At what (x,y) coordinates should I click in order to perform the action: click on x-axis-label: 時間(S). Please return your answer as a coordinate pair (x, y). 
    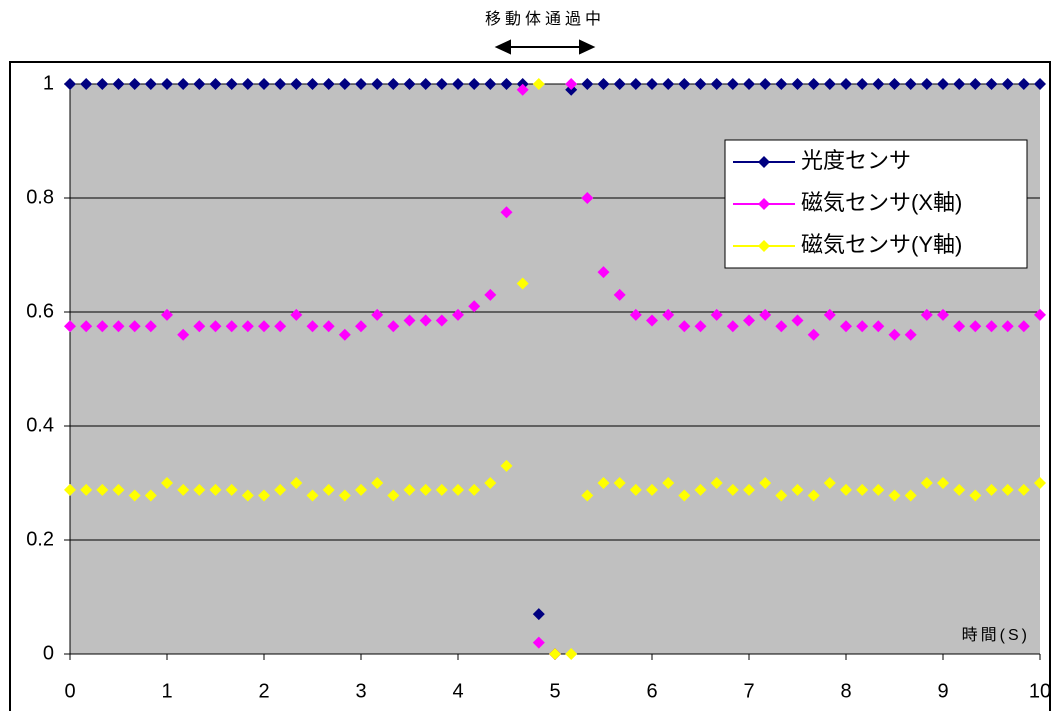
    Looking at the image, I should click on (996, 635).